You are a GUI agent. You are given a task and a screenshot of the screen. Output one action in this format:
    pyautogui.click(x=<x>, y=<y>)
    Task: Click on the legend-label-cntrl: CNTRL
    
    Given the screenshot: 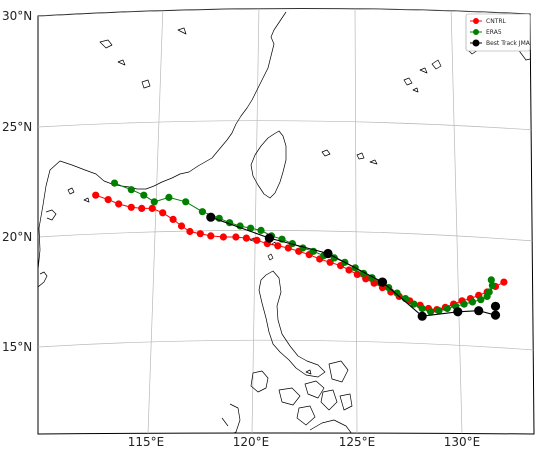 What is the action you would take?
    pyautogui.click(x=496, y=21)
    